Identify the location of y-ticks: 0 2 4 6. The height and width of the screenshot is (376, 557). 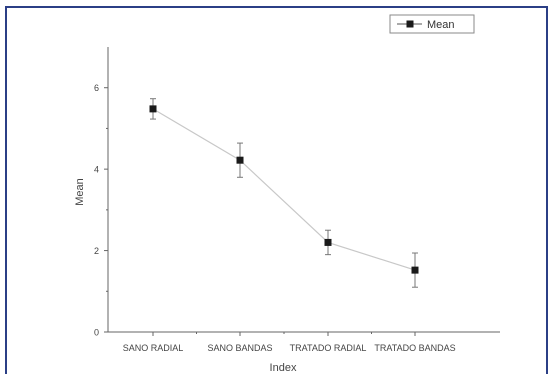
(101, 210).